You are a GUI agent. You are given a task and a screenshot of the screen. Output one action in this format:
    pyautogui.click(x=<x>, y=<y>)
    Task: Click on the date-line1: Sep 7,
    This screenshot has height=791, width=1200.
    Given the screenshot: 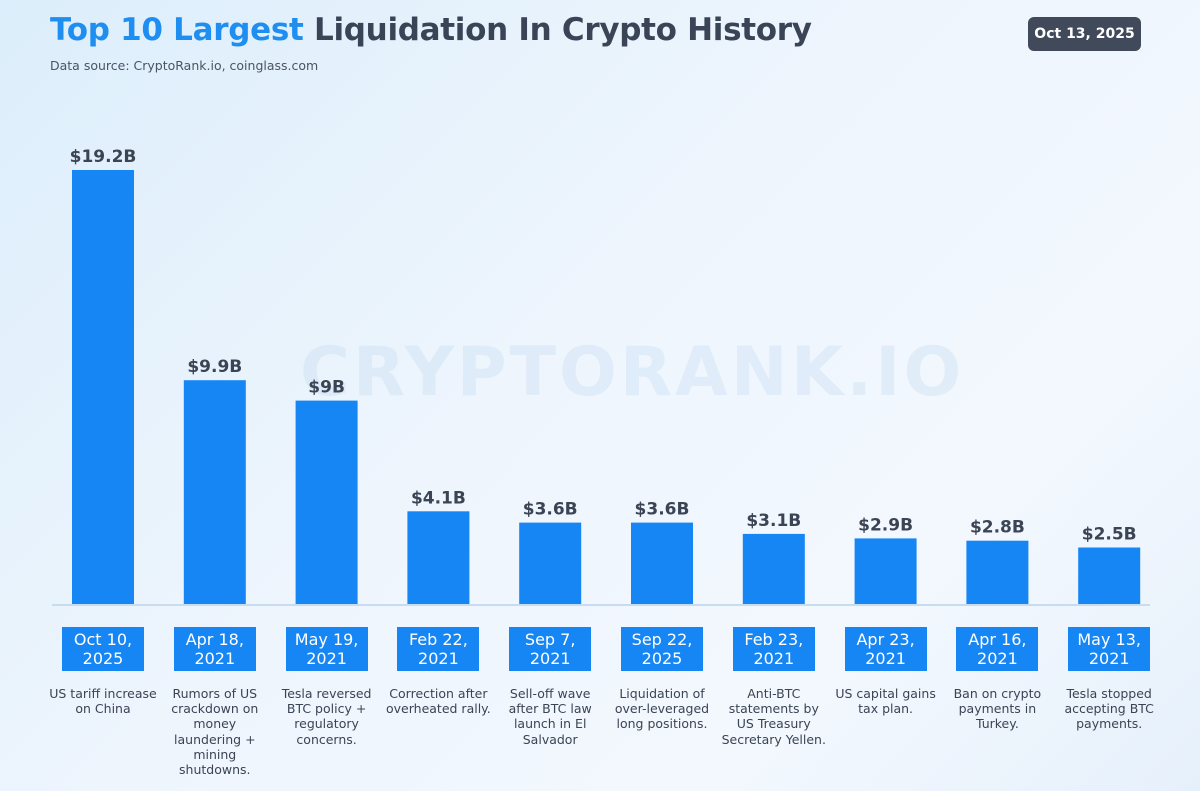 What is the action you would take?
    pyautogui.click(x=550, y=639)
    